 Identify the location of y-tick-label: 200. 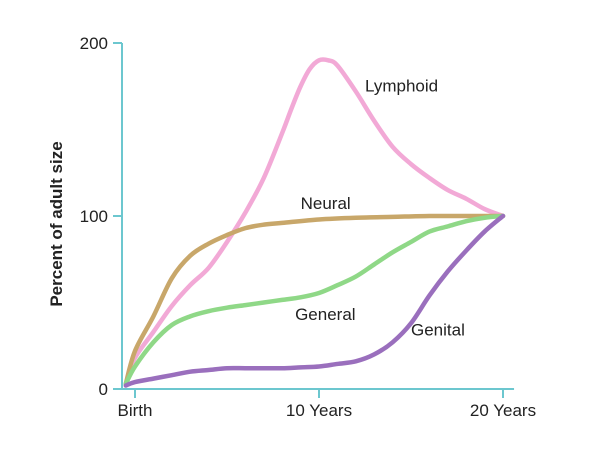
(94, 43).